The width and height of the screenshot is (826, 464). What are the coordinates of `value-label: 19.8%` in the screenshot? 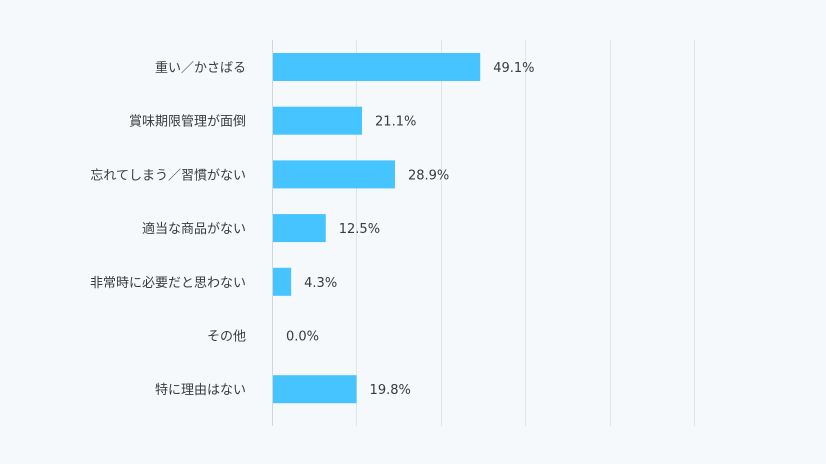 It's located at (390, 390).